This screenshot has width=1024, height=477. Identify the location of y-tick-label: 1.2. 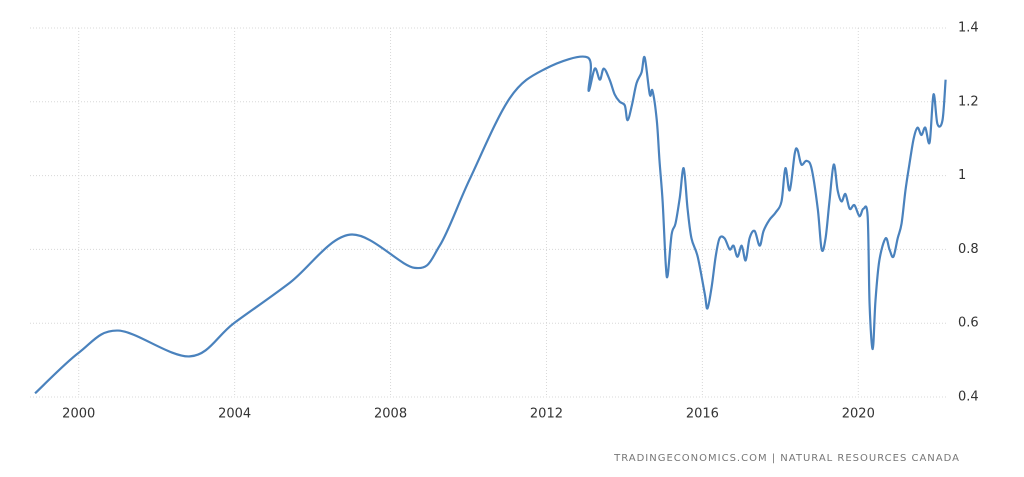
(968, 101).